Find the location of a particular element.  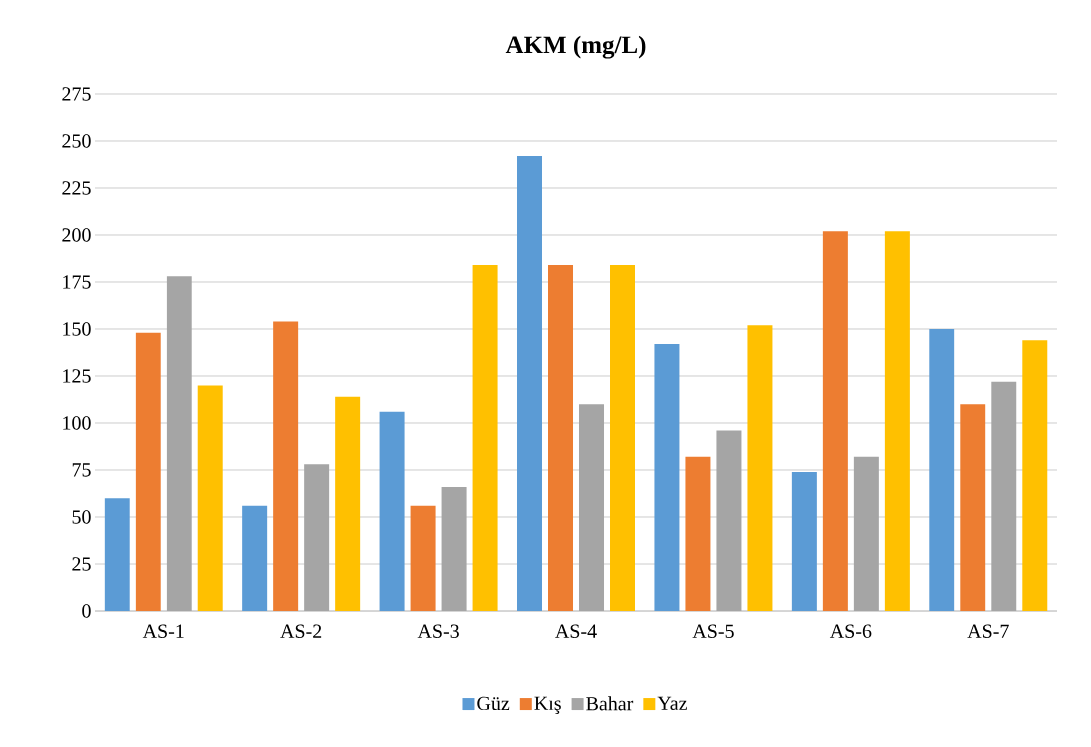

y-tick-label: 175 is located at coordinates (77, 282).